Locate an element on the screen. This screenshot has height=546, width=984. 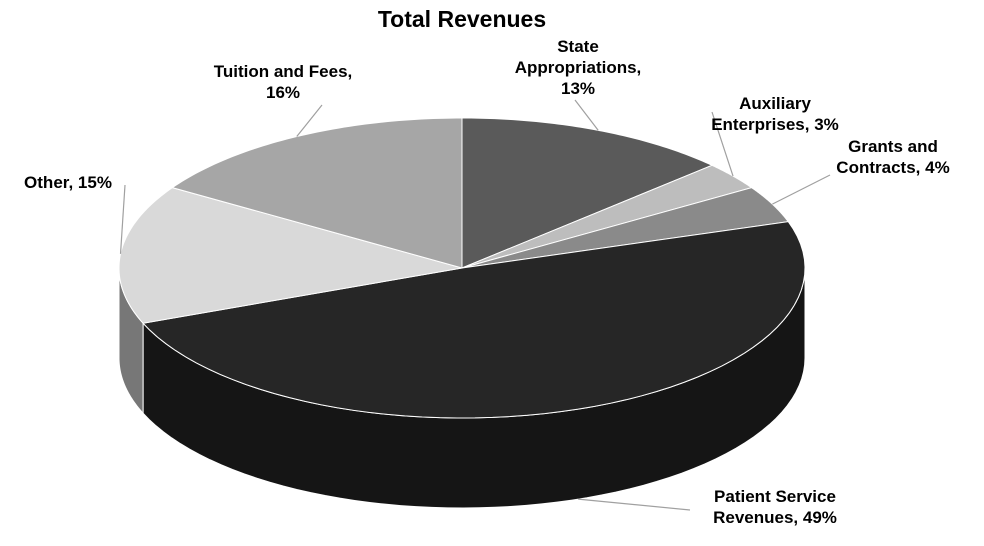
label-value: 13% is located at coordinates (578, 88).